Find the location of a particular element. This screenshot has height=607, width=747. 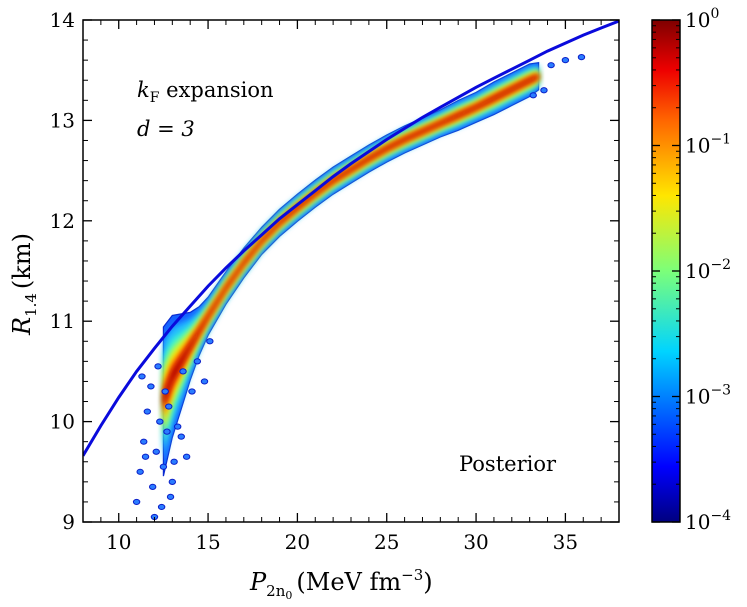

y-axis-label-units: (km) is located at coordinates (22, 261).